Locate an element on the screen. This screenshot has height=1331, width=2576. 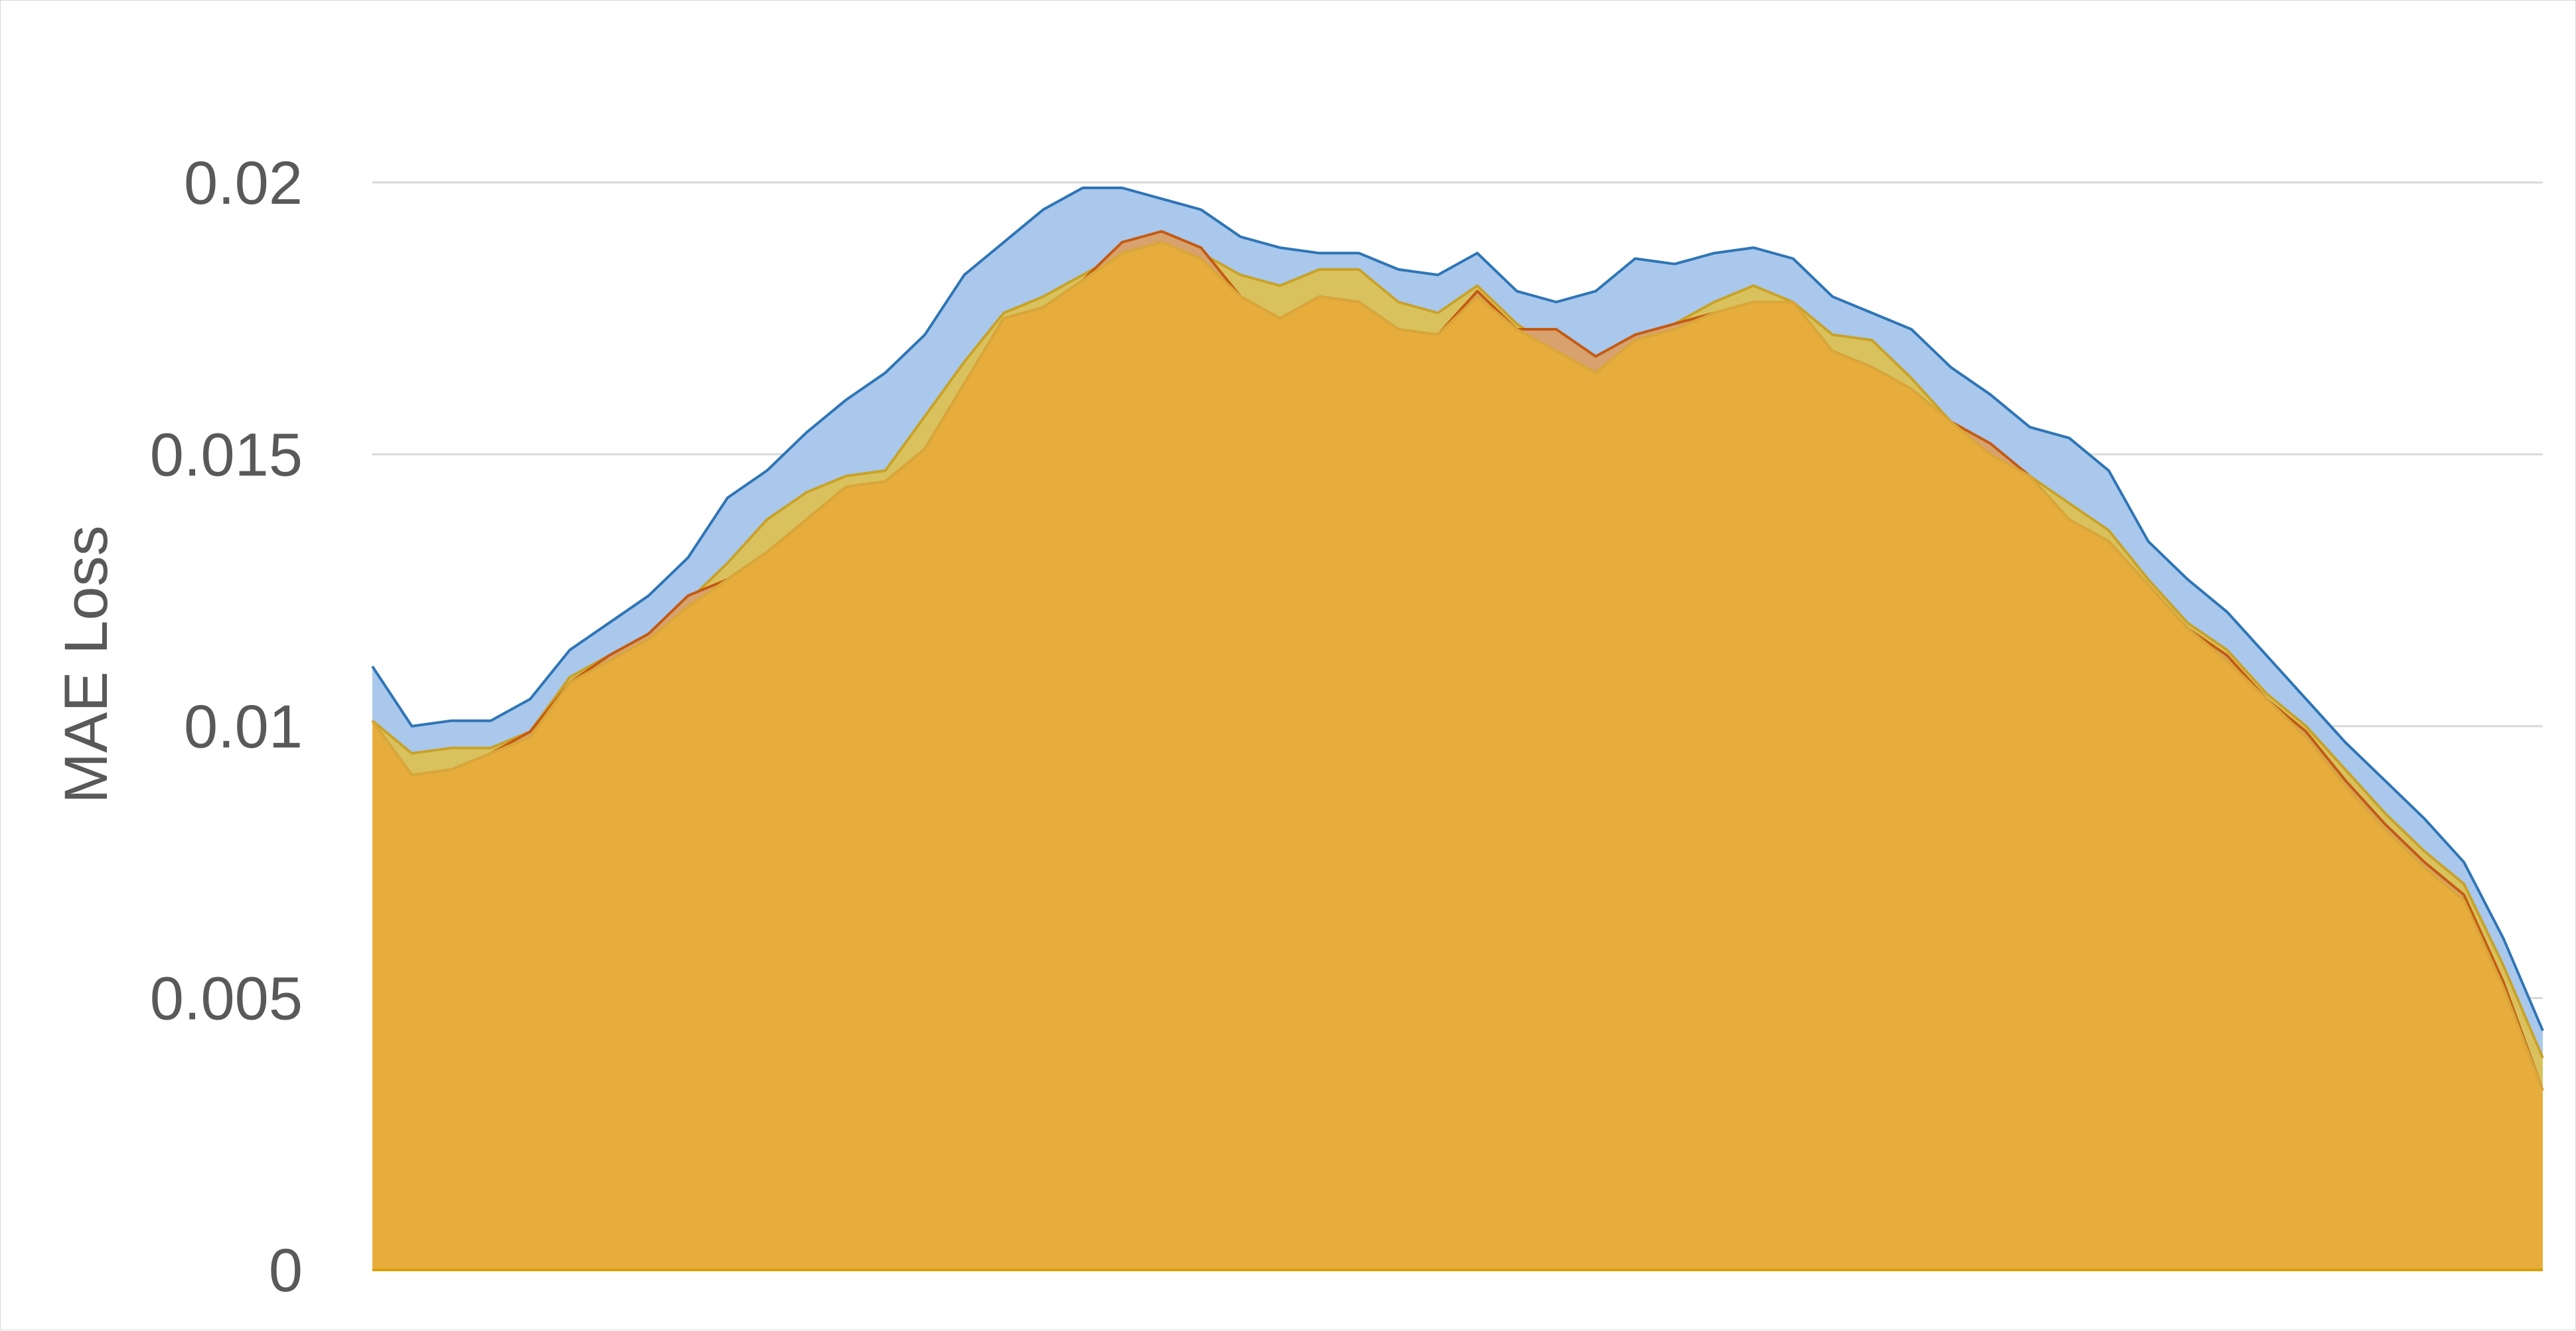
y-axis: 0 0.005 0.01 0.015 0.02 is located at coordinates (226, 726).